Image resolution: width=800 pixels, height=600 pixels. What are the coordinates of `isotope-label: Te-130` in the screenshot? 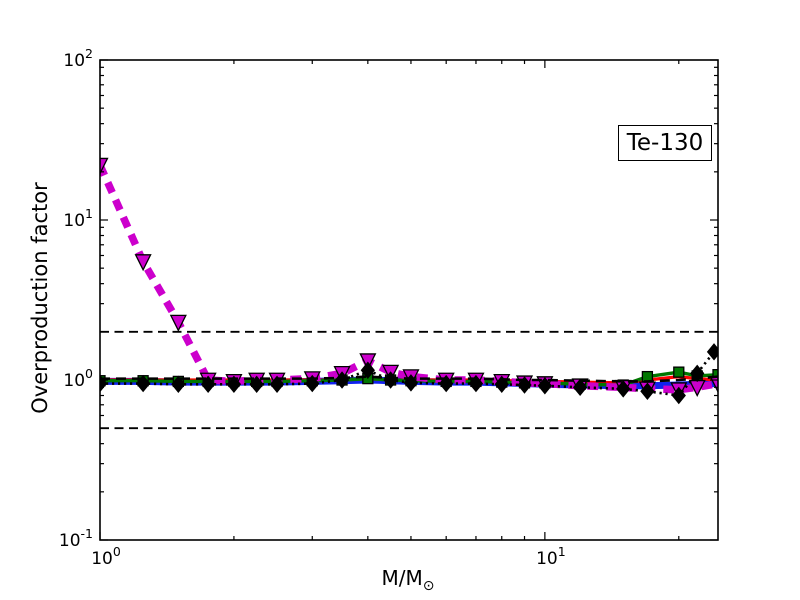 It's located at (665, 143).